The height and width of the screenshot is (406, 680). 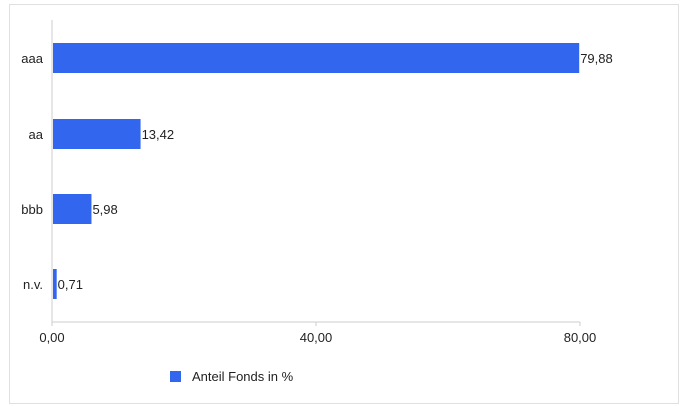 What do you see at coordinates (104, 209) in the screenshot?
I see `value-label: 5,98` at bounding box center [104, 209].